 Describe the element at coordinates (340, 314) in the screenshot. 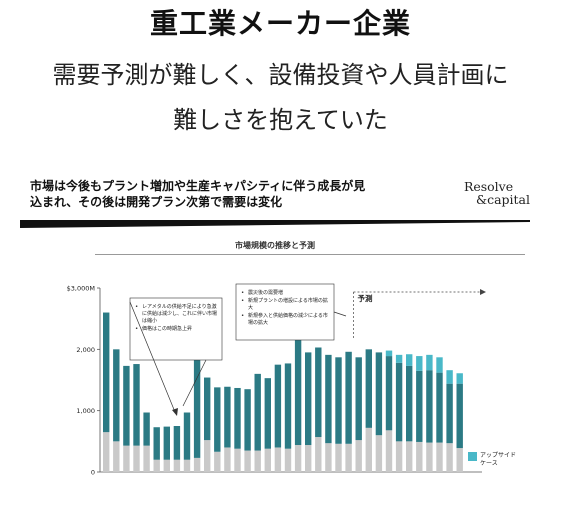

I see `annotation-right-arrow` at that location.